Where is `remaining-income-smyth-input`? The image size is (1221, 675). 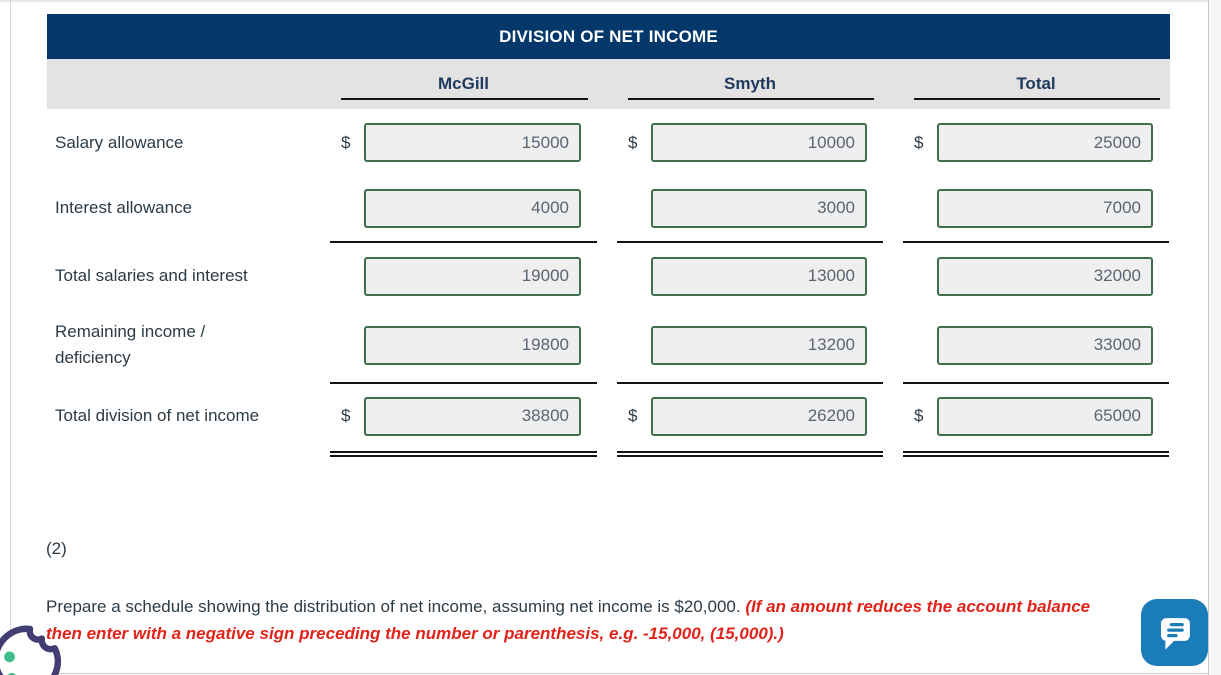
remaining-income-smyth-input is located at coordinates (759, 345).